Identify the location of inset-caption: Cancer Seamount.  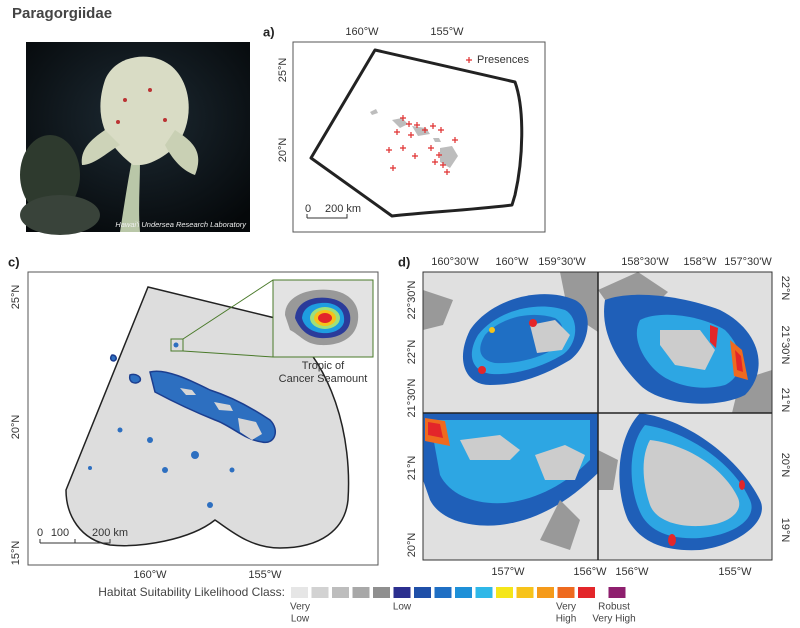
(323, 379).